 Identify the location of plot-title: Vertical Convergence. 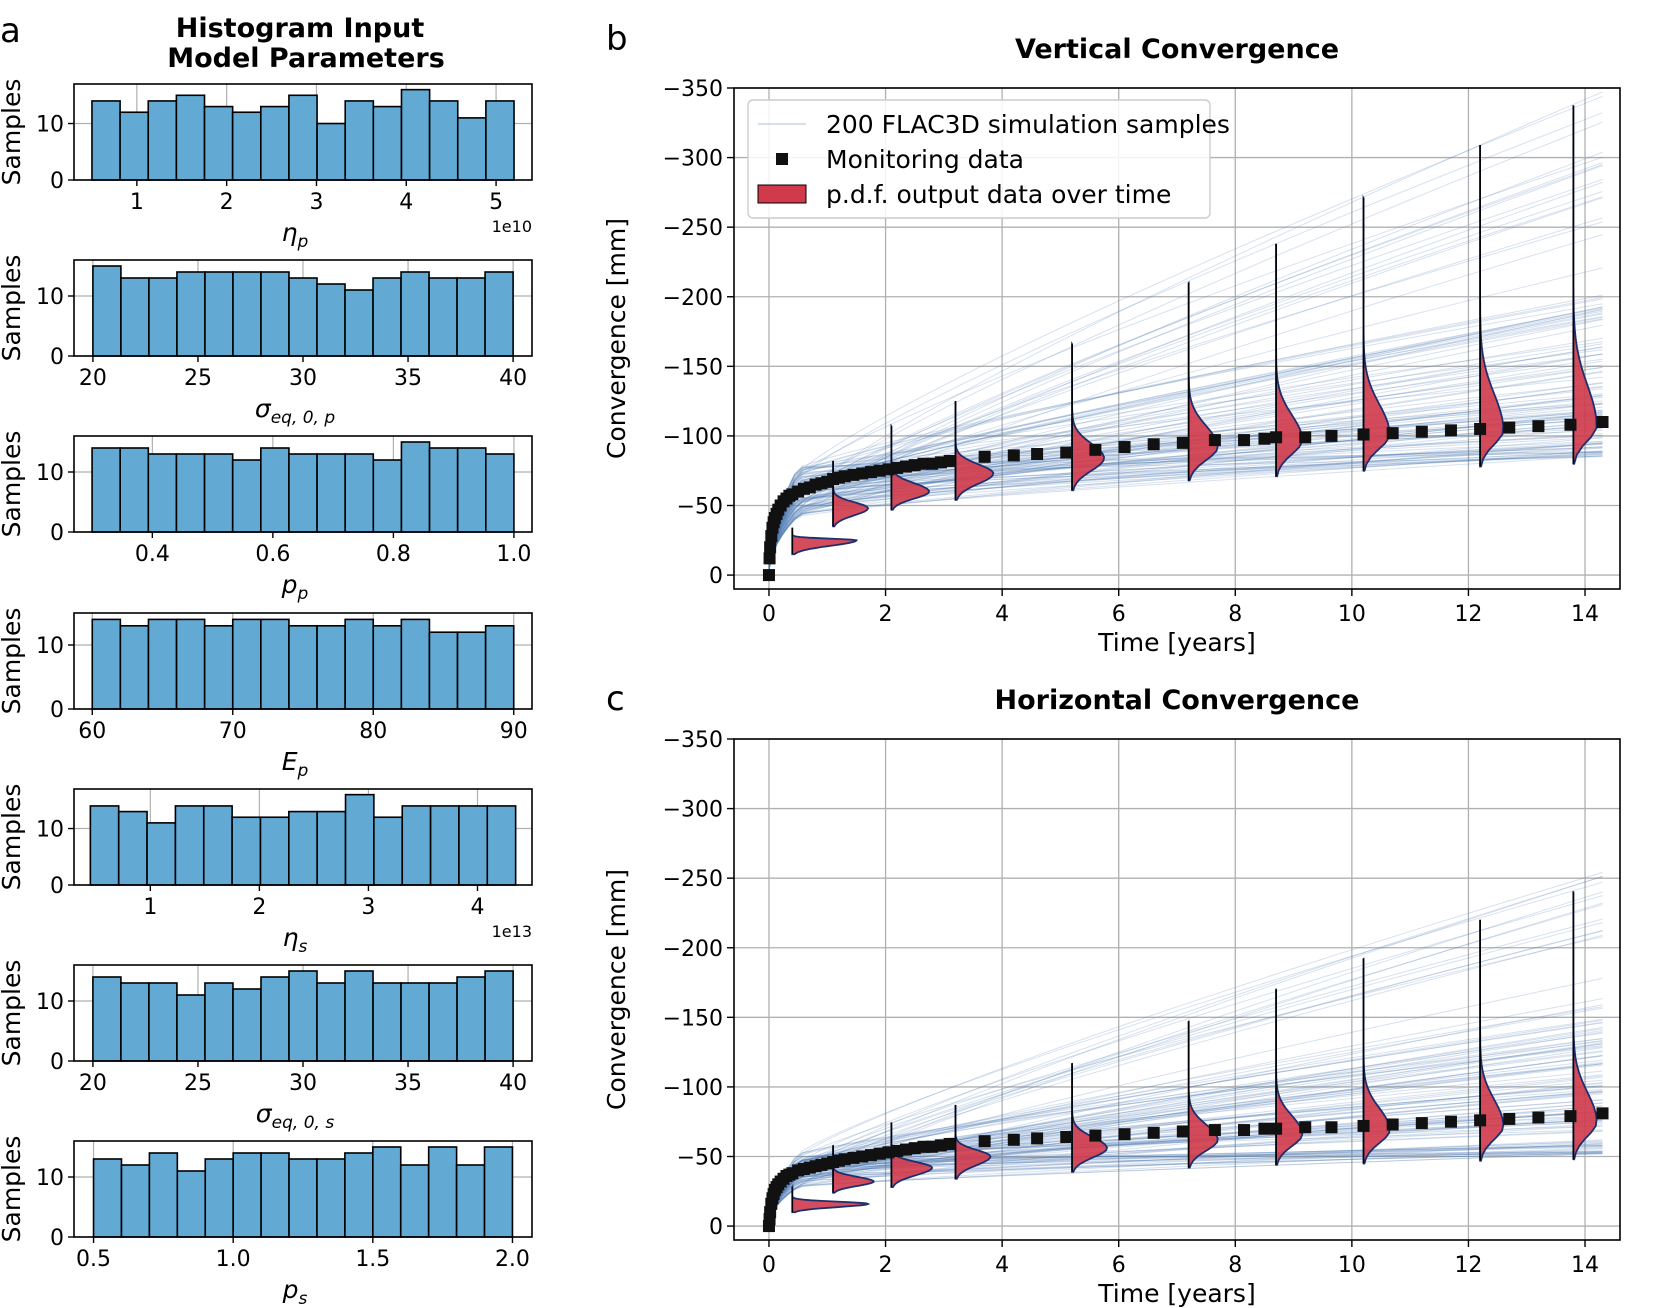
(1177, 49).